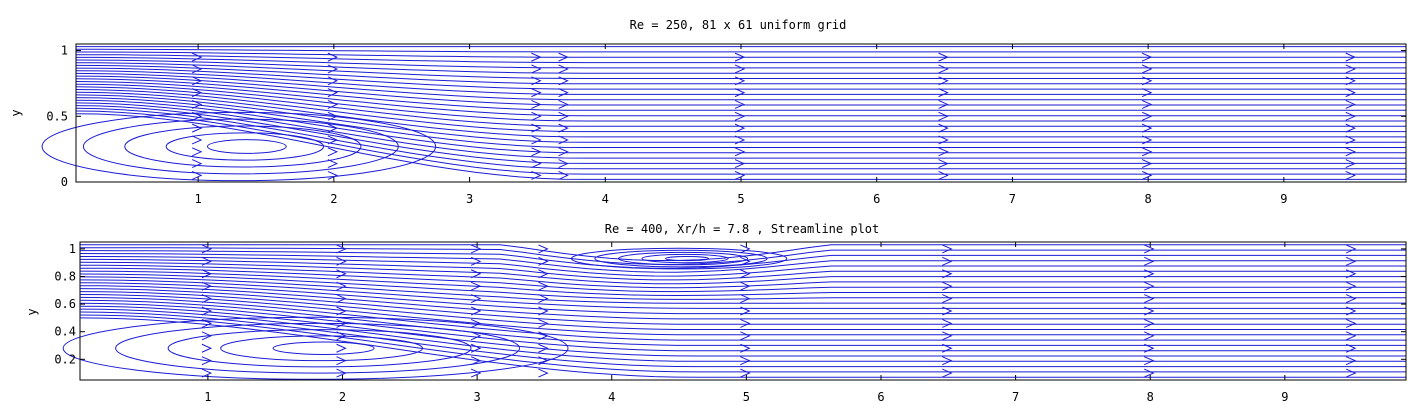 This screenshot has height=406, width=1422. What do you see at coordinates (64, 182) in the screenshot?
I see `y-tick-label: 0` at bounding box center [64, 182].